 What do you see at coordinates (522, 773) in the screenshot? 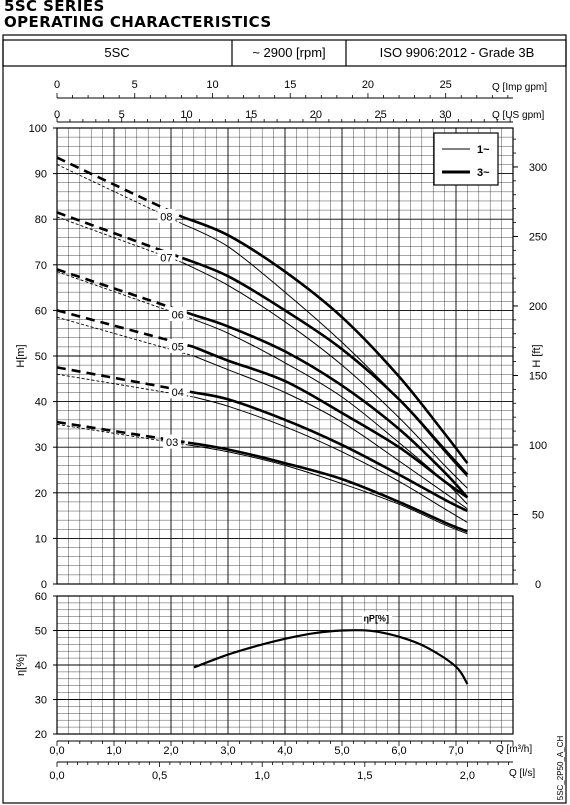
I see `x-axis-title-ls: Q [l/s]` at bounding box center [522, 773].